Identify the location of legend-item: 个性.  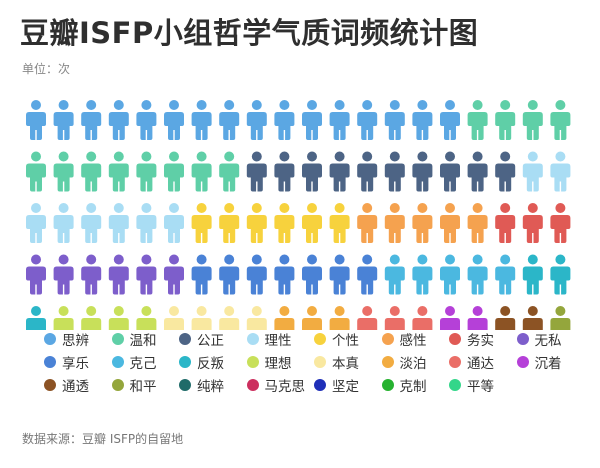
(348, 339).